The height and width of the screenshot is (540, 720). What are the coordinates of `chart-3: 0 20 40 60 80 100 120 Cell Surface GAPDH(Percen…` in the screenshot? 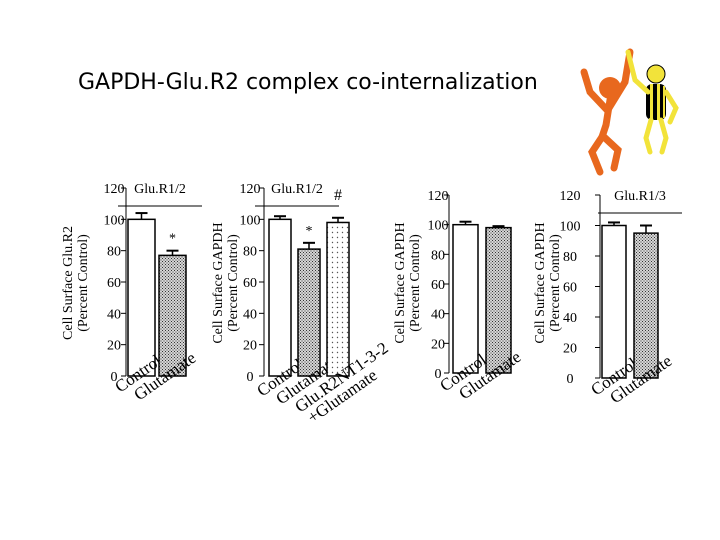 It's located at (458, 296).